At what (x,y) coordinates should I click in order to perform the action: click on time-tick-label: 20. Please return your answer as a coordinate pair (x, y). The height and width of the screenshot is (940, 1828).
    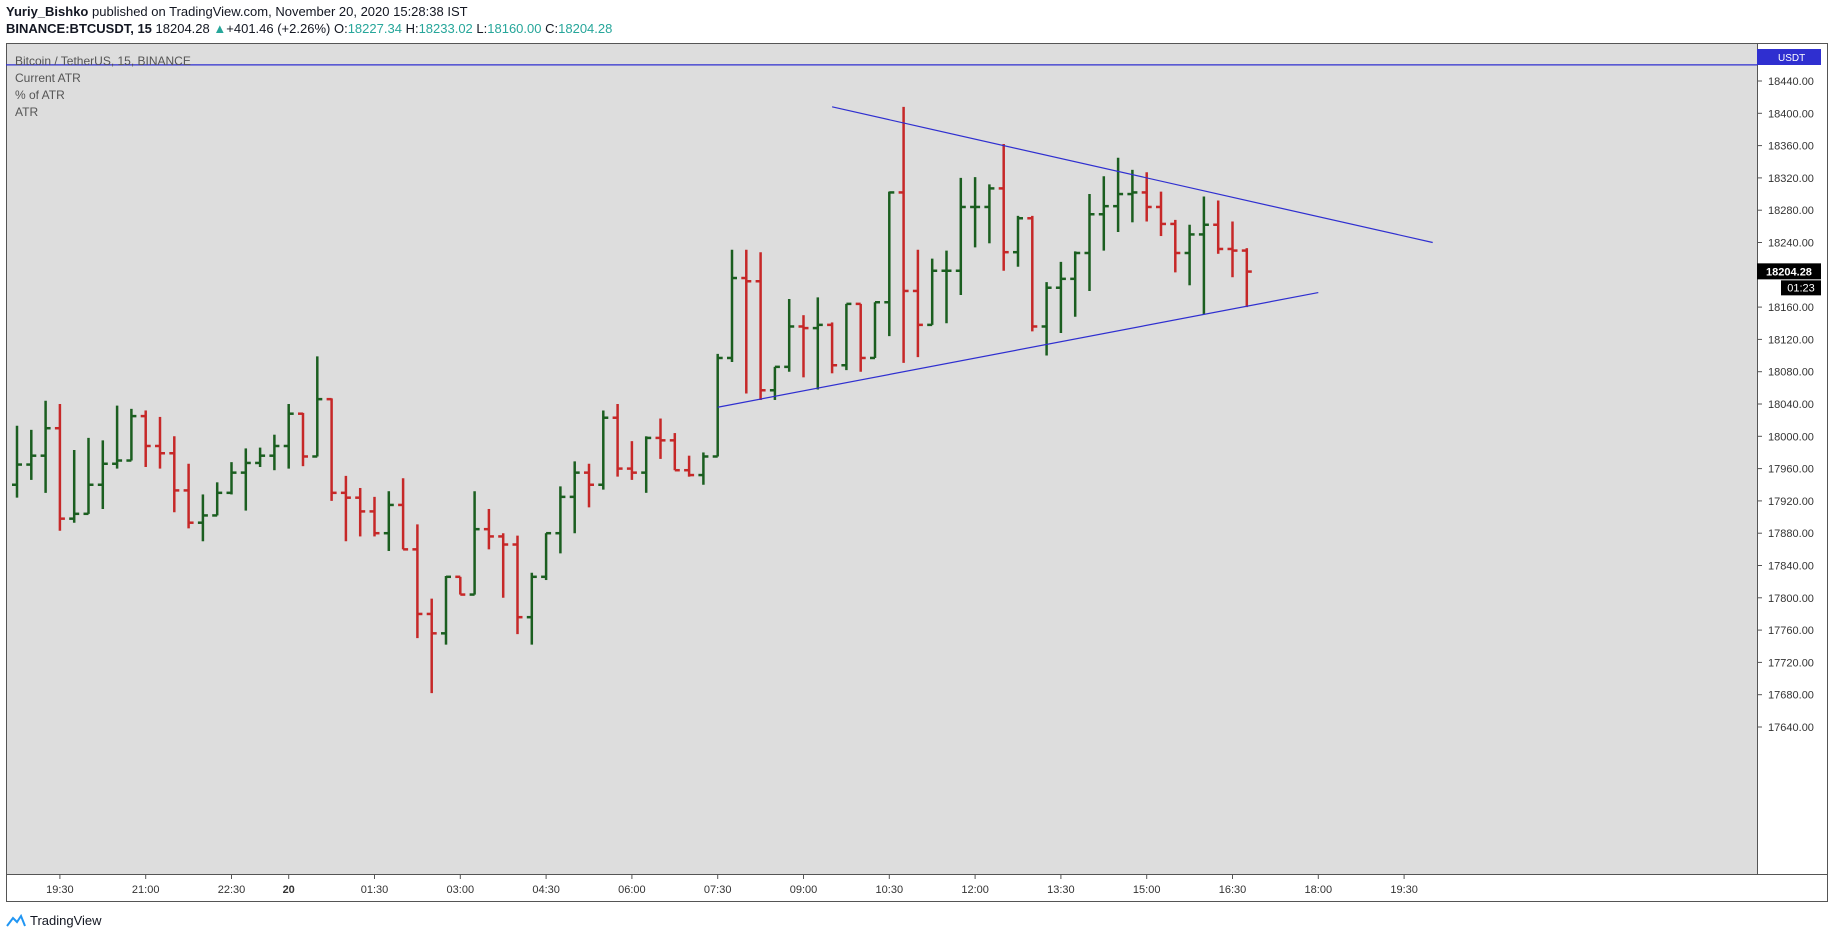
    Looking at the image, I should click on (289, 890).